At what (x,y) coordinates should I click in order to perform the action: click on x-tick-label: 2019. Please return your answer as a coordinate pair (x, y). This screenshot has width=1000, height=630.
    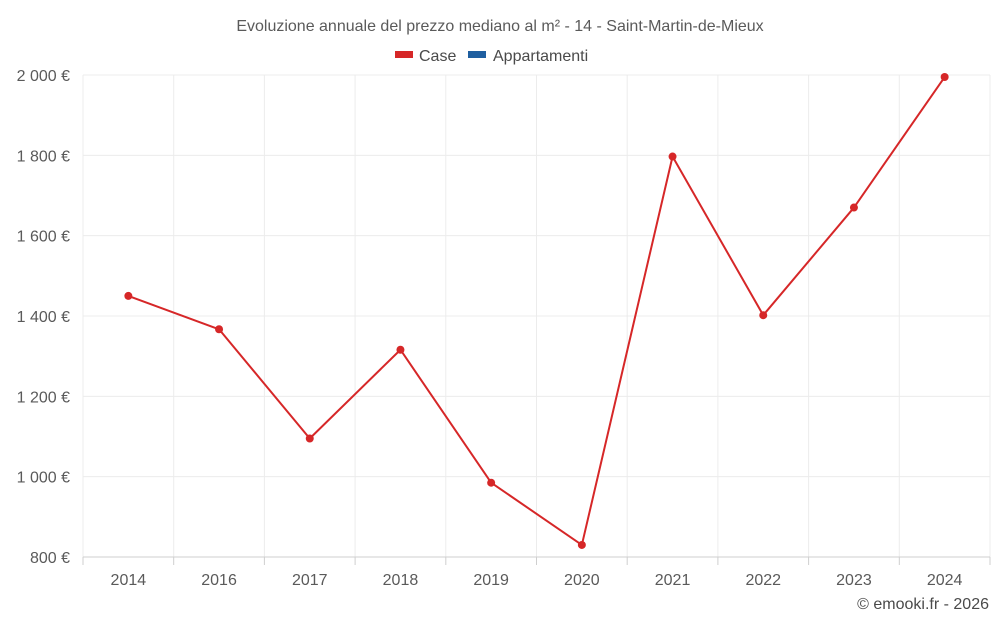
    Looking at the image, I should click on (491, 580).